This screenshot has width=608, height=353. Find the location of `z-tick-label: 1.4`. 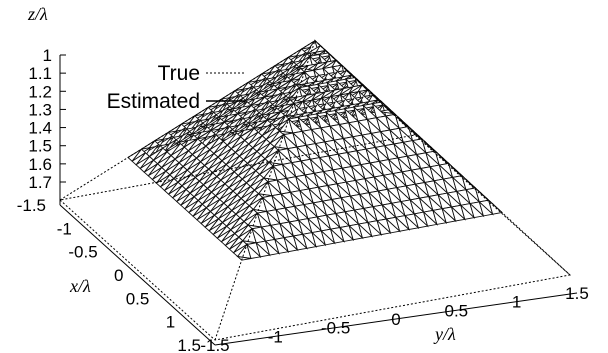

z-tick-label: 1.4 is located at coordinates (40, 128).